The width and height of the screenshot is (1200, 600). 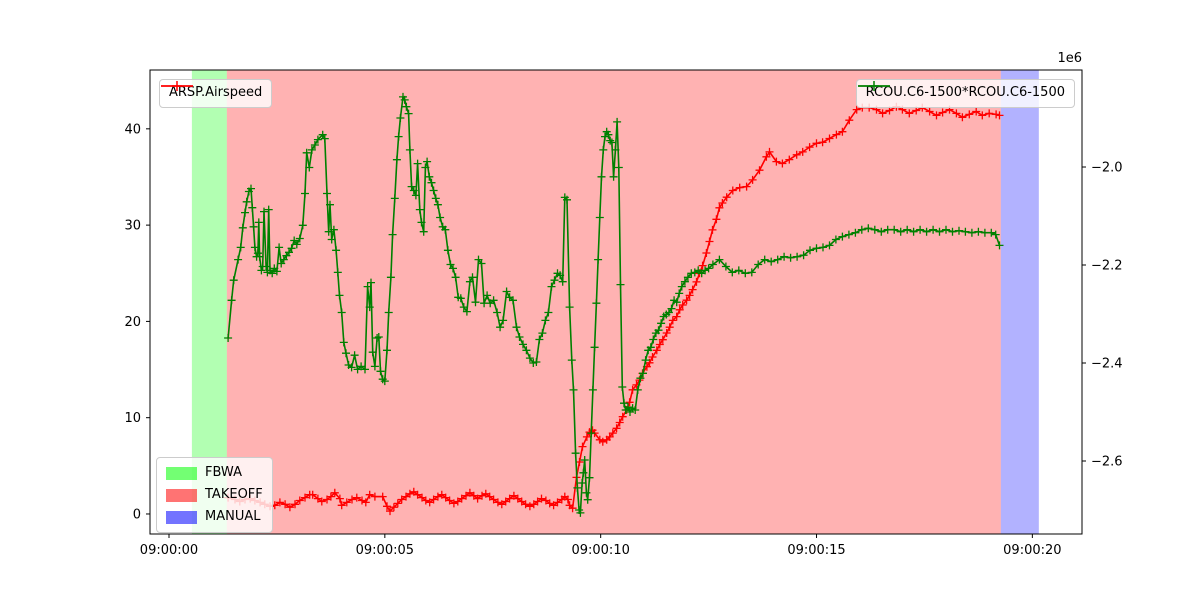 What do you see at coordinates (873, 86) in the screenshot?
I see `rcou-line-sample-icon` at bounding box center [873, 86].